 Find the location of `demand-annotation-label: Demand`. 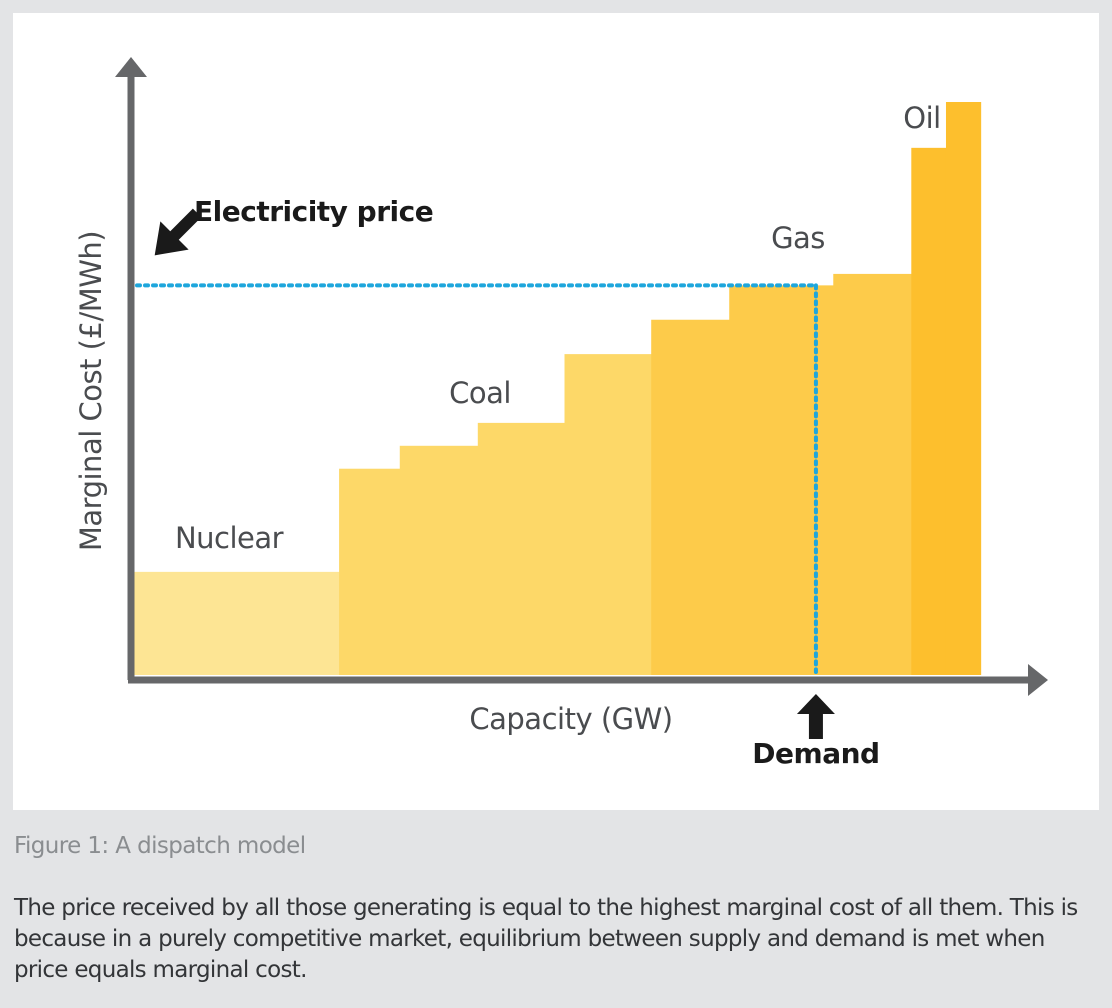

demand-annotation-label: Demand is located at coordinates (815, 753).